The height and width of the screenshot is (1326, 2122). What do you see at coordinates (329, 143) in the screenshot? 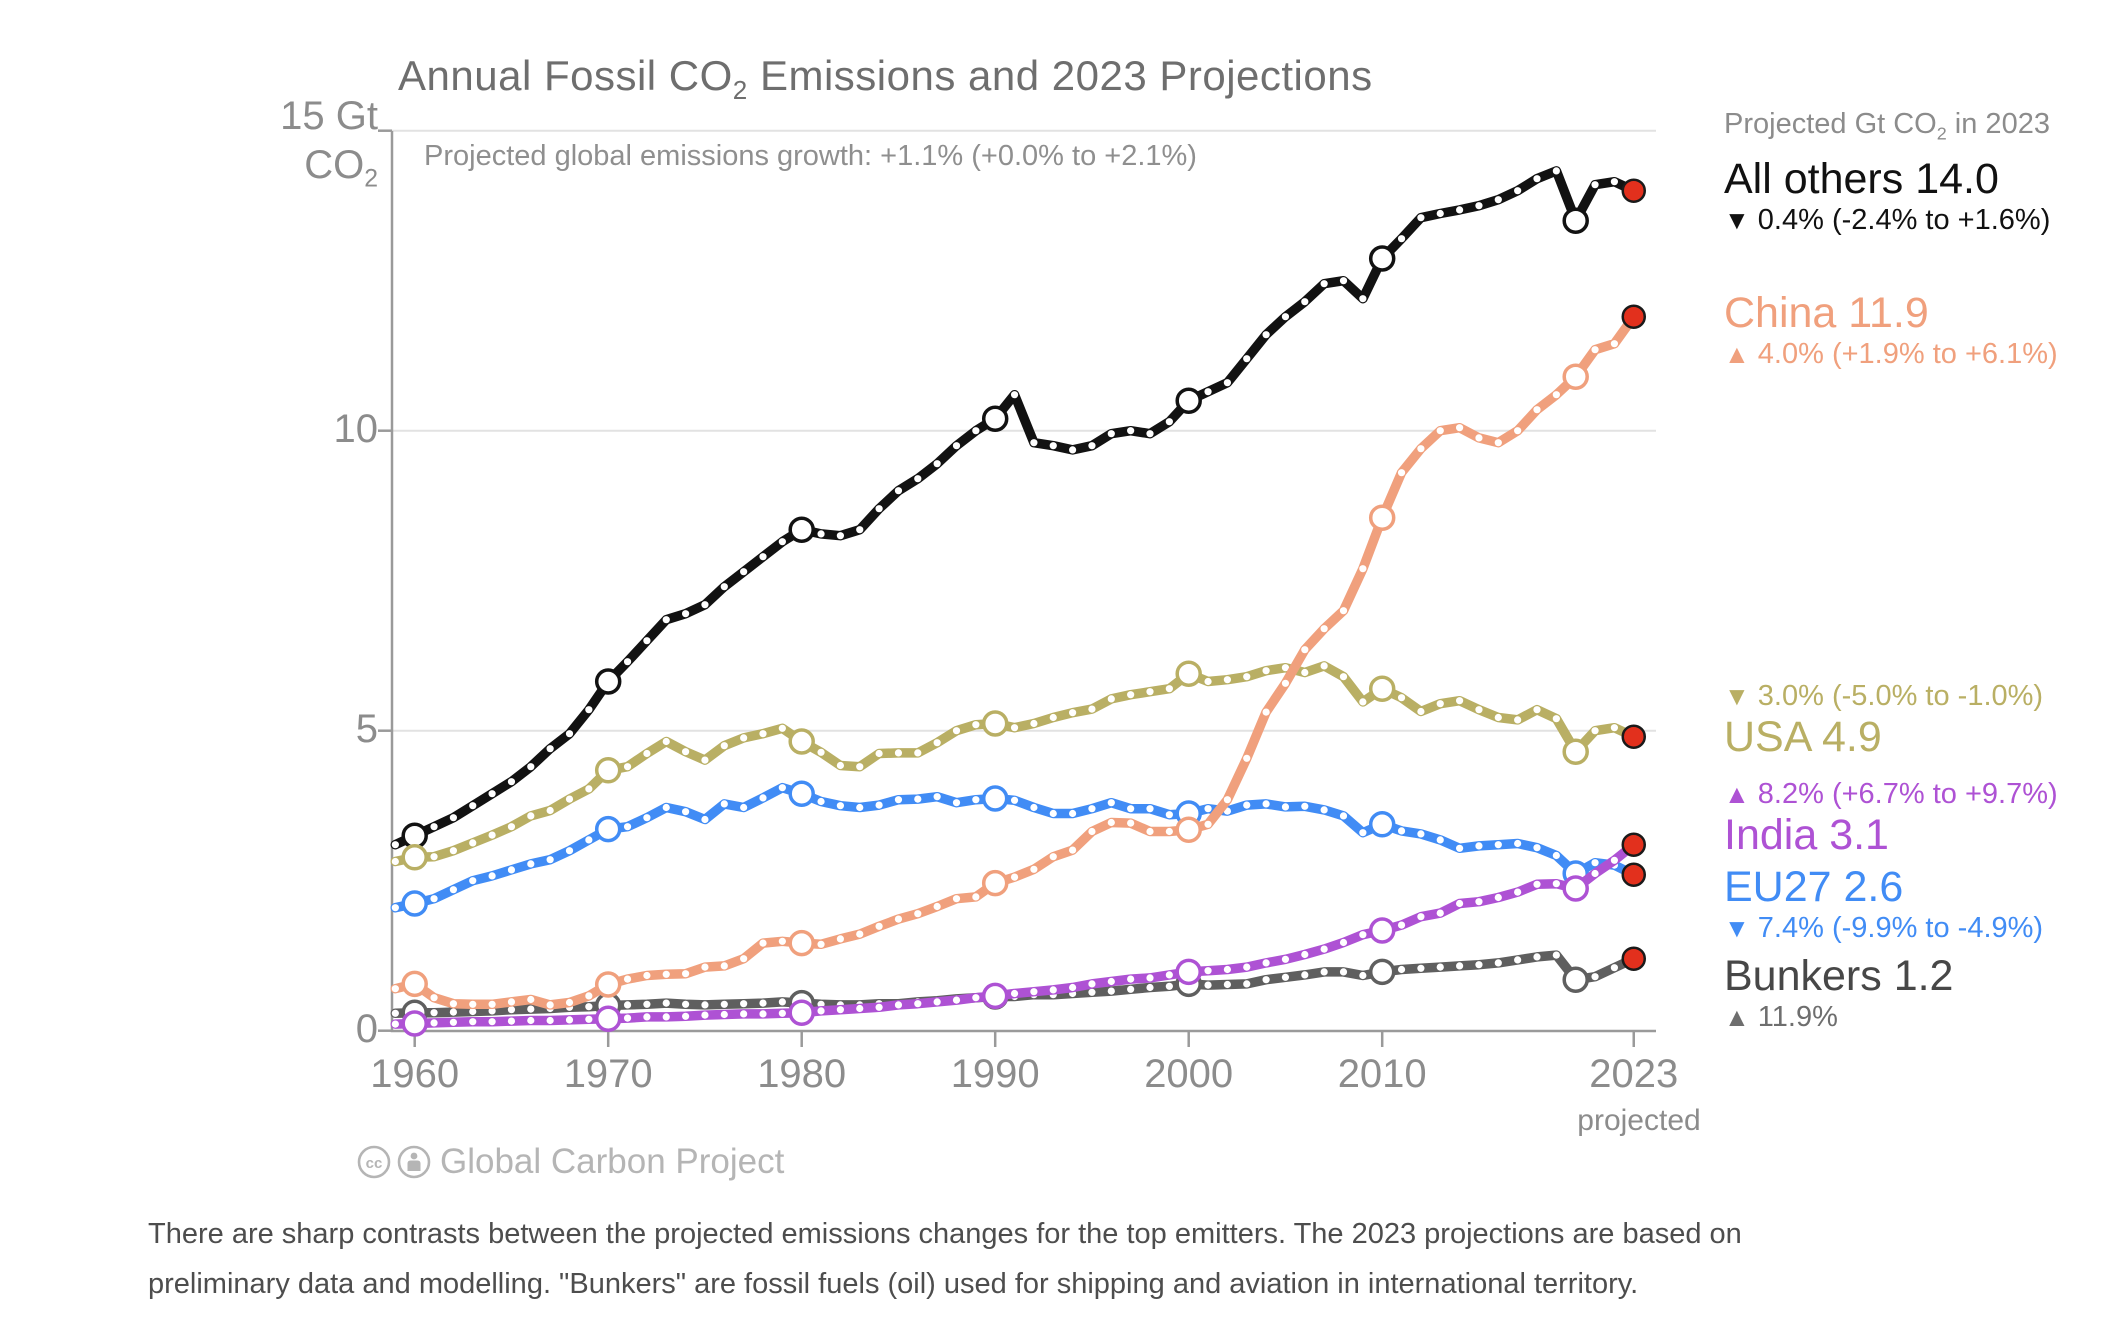
I see `y-axis-unit-label: 15 Gt CO2` at bounding box center [329, 143].